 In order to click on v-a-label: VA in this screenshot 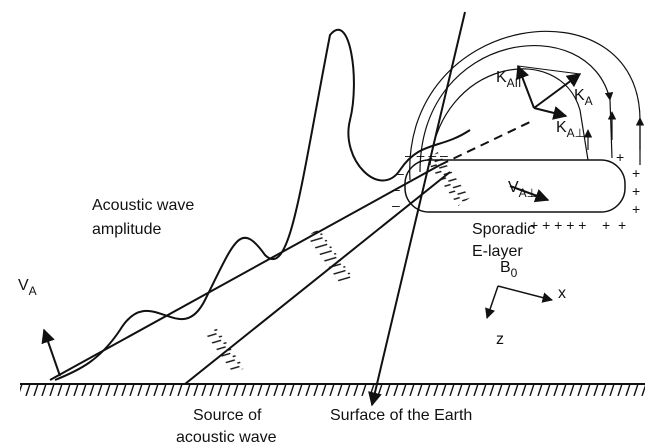, I will do `click(27, 287)`.